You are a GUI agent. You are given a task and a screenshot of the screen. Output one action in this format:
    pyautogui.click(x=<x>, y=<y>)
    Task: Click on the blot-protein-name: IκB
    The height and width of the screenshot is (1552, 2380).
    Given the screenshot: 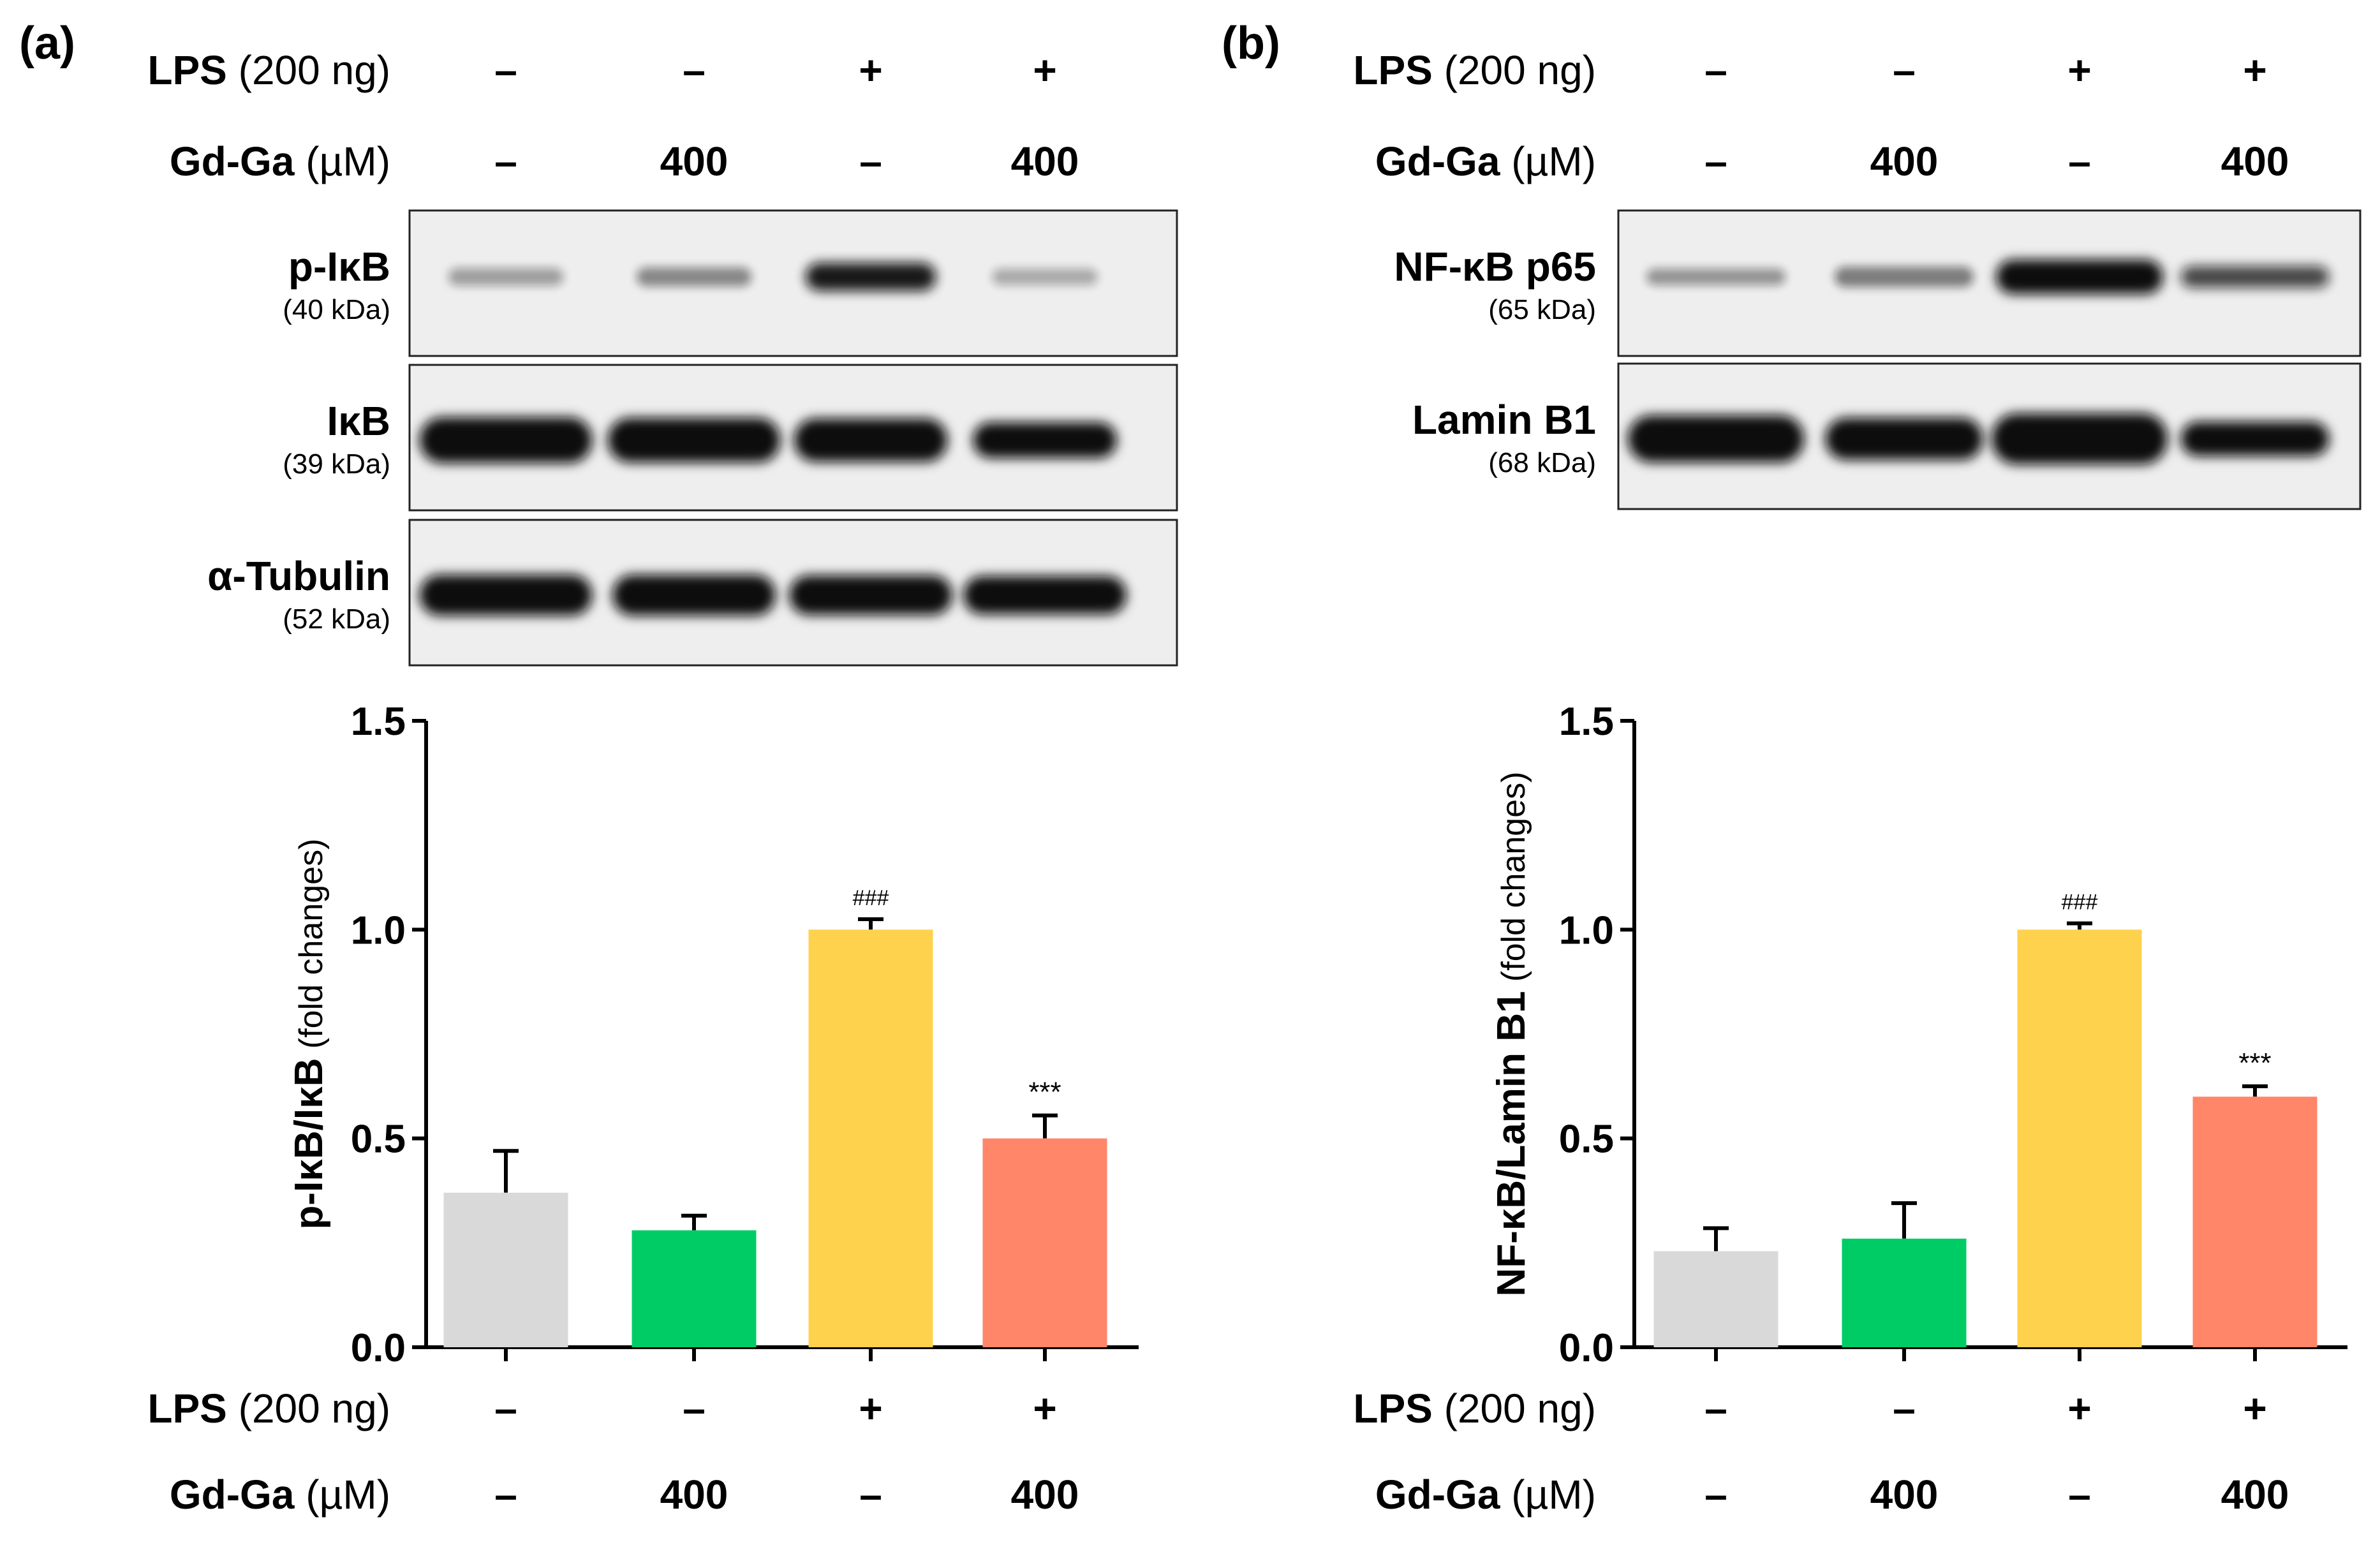 What is the action you would take?
    pyautogui.click(x=358, y=421)
    